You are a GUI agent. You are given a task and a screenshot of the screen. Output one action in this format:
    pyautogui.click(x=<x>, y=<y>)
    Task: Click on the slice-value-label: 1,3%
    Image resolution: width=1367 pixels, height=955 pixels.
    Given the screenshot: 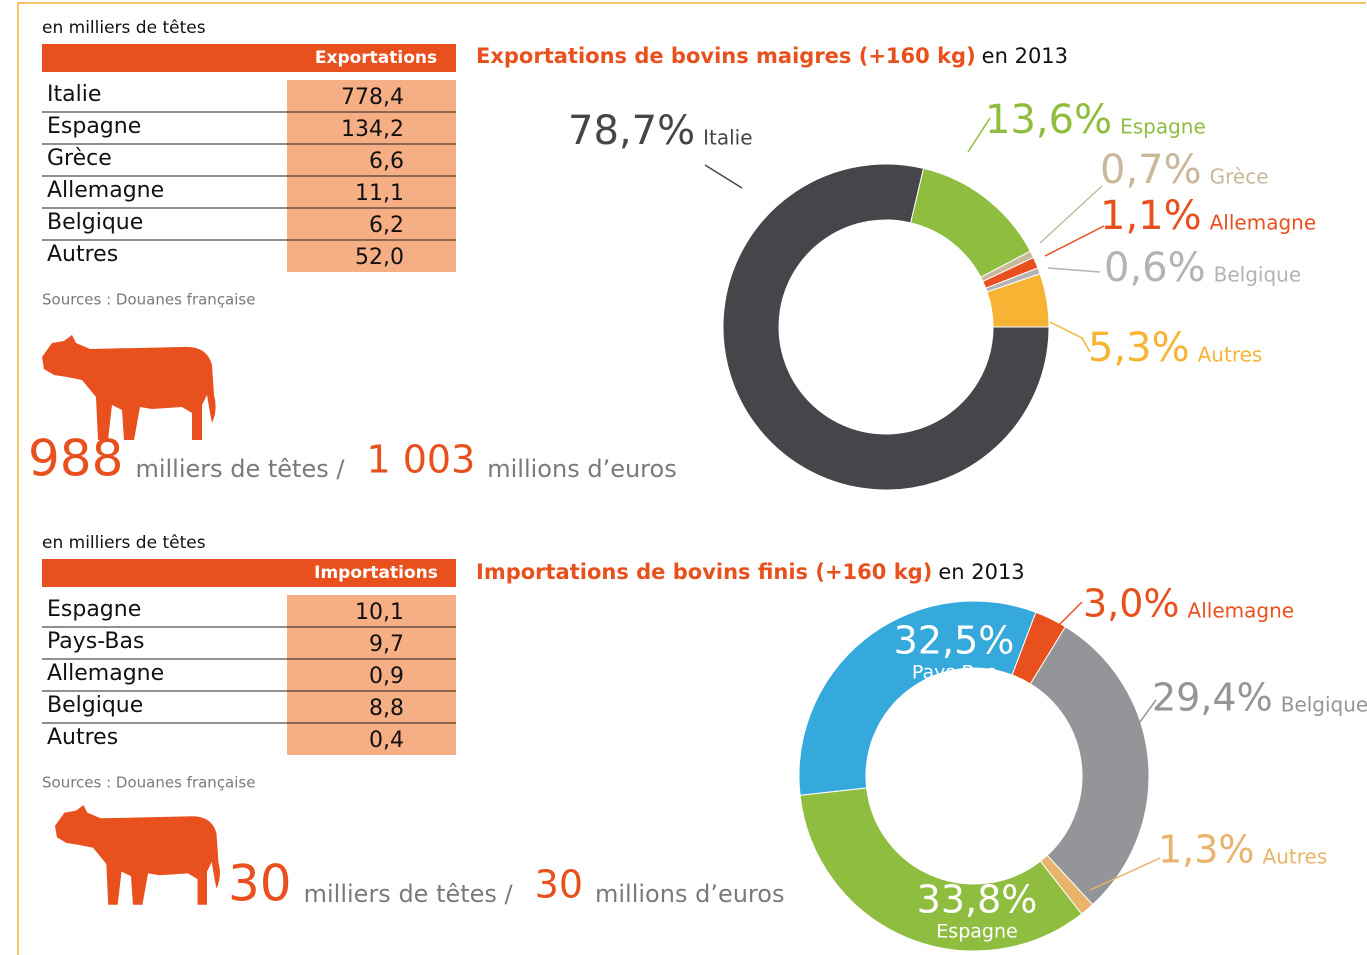 What is the action you would take?
    pyautogui.click(x=1206, y=850)
    